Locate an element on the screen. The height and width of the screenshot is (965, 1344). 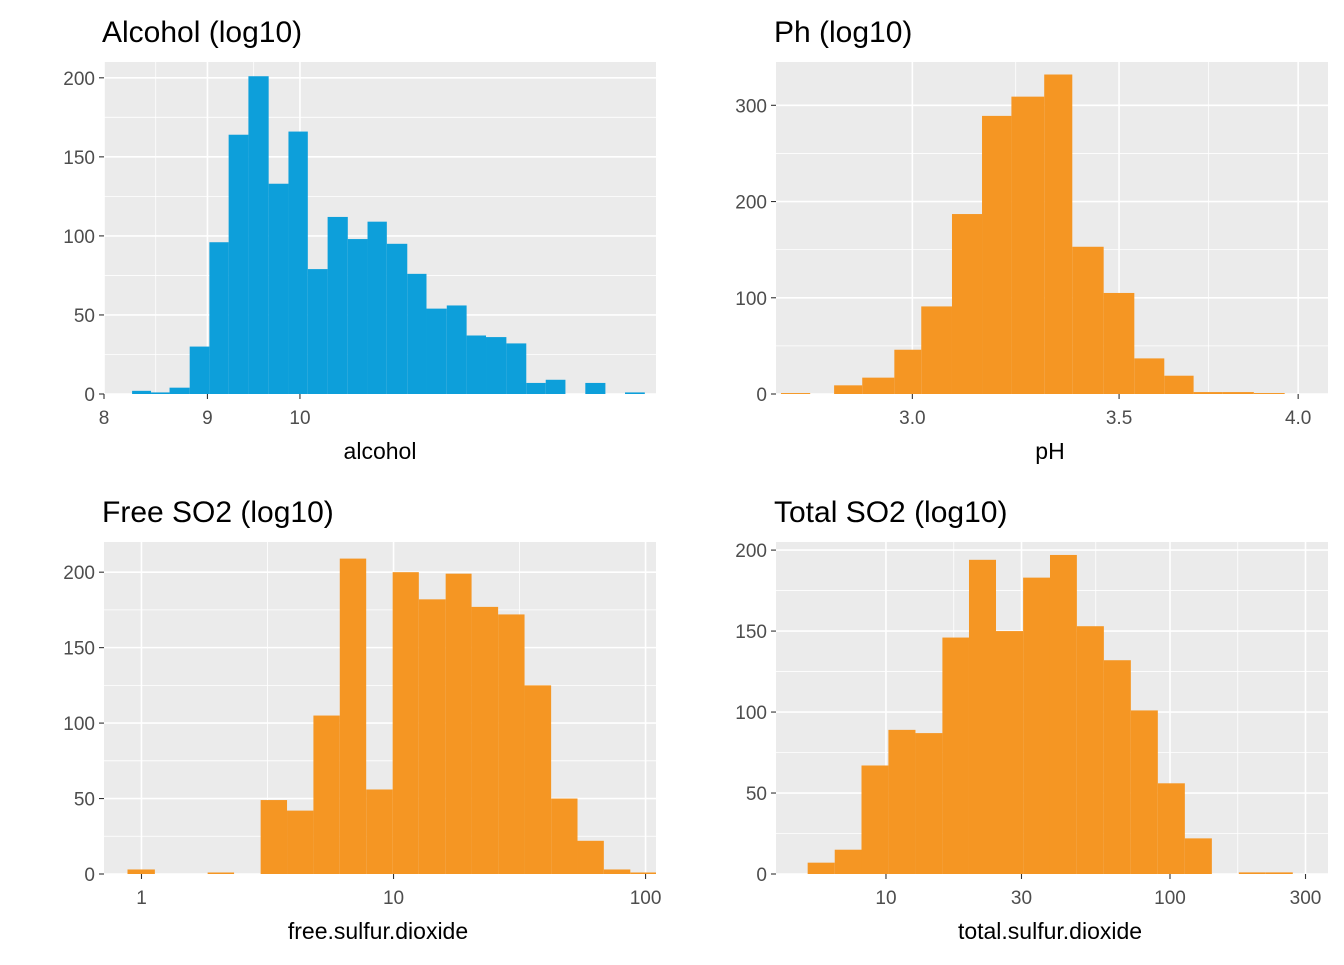
x-tick-label: 8 is located at coordinates (104, 418).